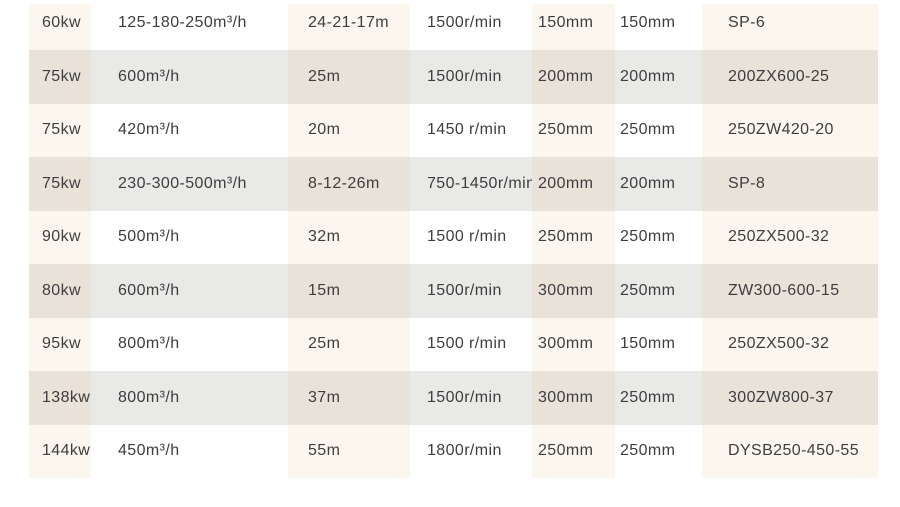 This screenshot has height=507, width=900. Describe the element at coordinates (149, 237) in the screenshot. I see `cell-text: 500m³/h` at that location.